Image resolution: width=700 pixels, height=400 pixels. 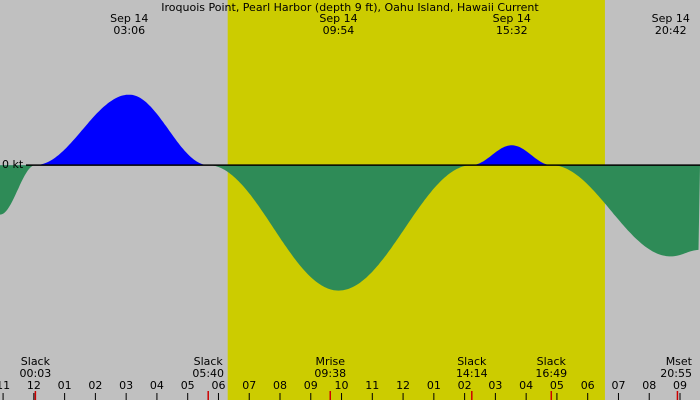 I want to click on event-time: 00:03, so click(x=36, y=373).